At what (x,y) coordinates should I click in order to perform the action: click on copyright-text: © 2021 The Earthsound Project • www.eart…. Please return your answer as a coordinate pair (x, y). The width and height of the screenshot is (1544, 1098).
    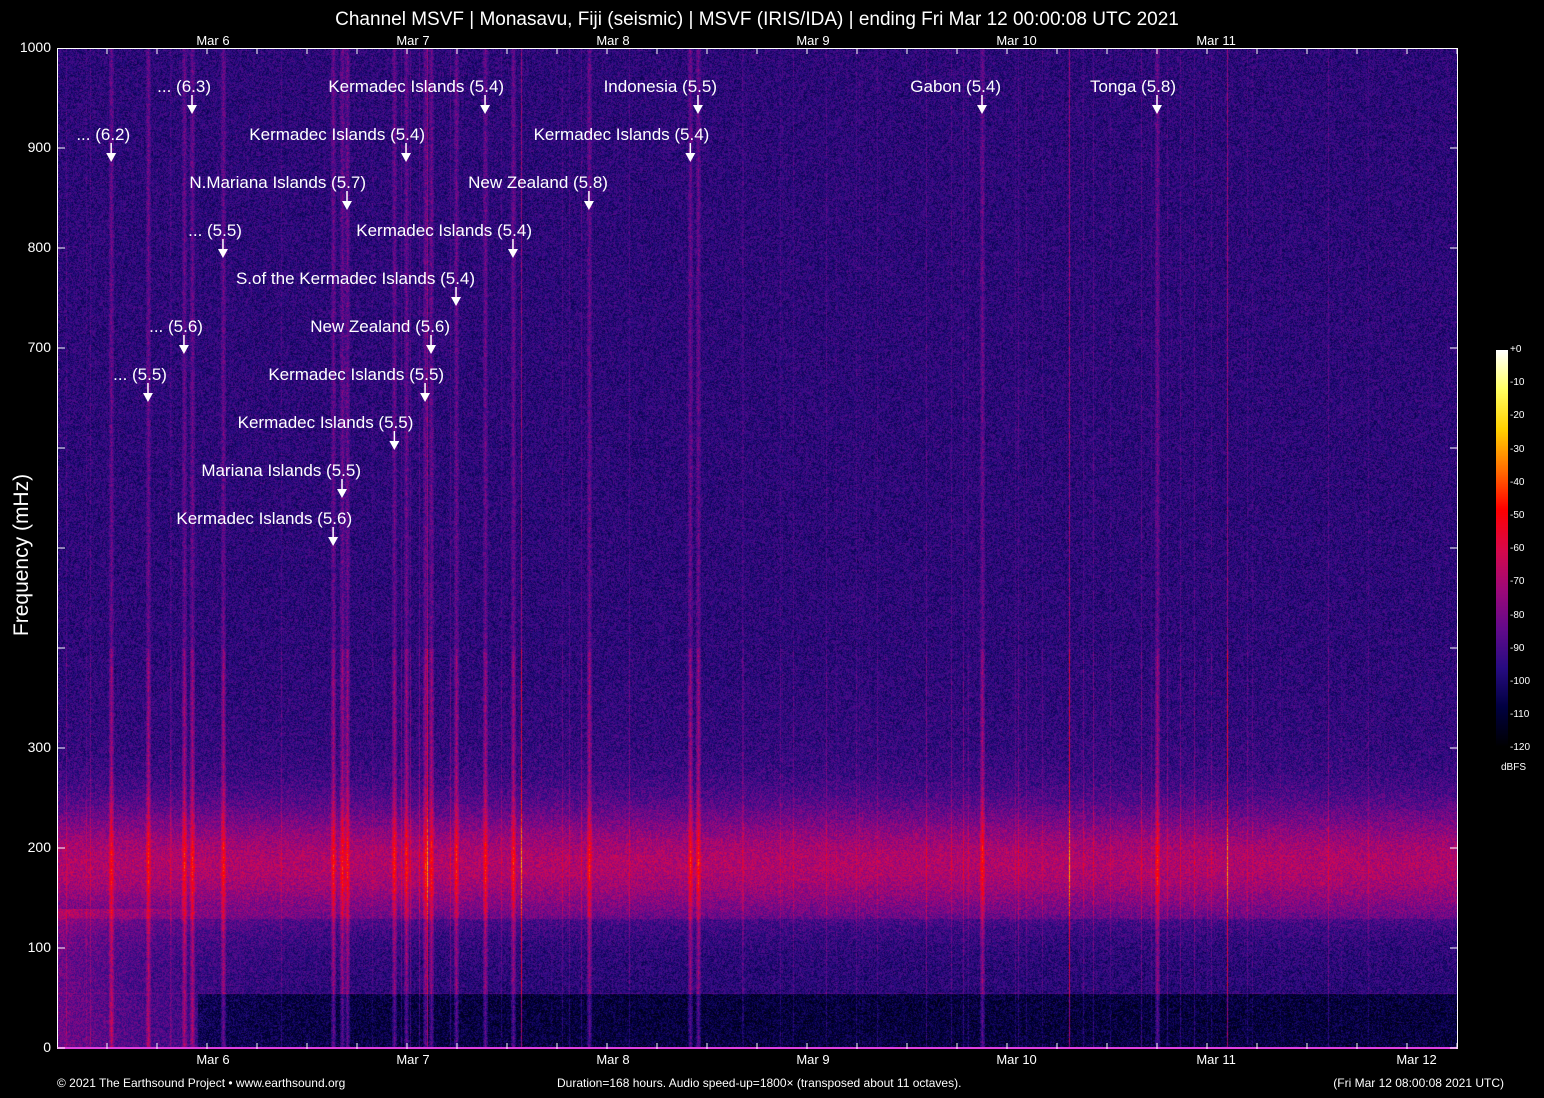
    Looking at the image, I should click on (201, 1083).